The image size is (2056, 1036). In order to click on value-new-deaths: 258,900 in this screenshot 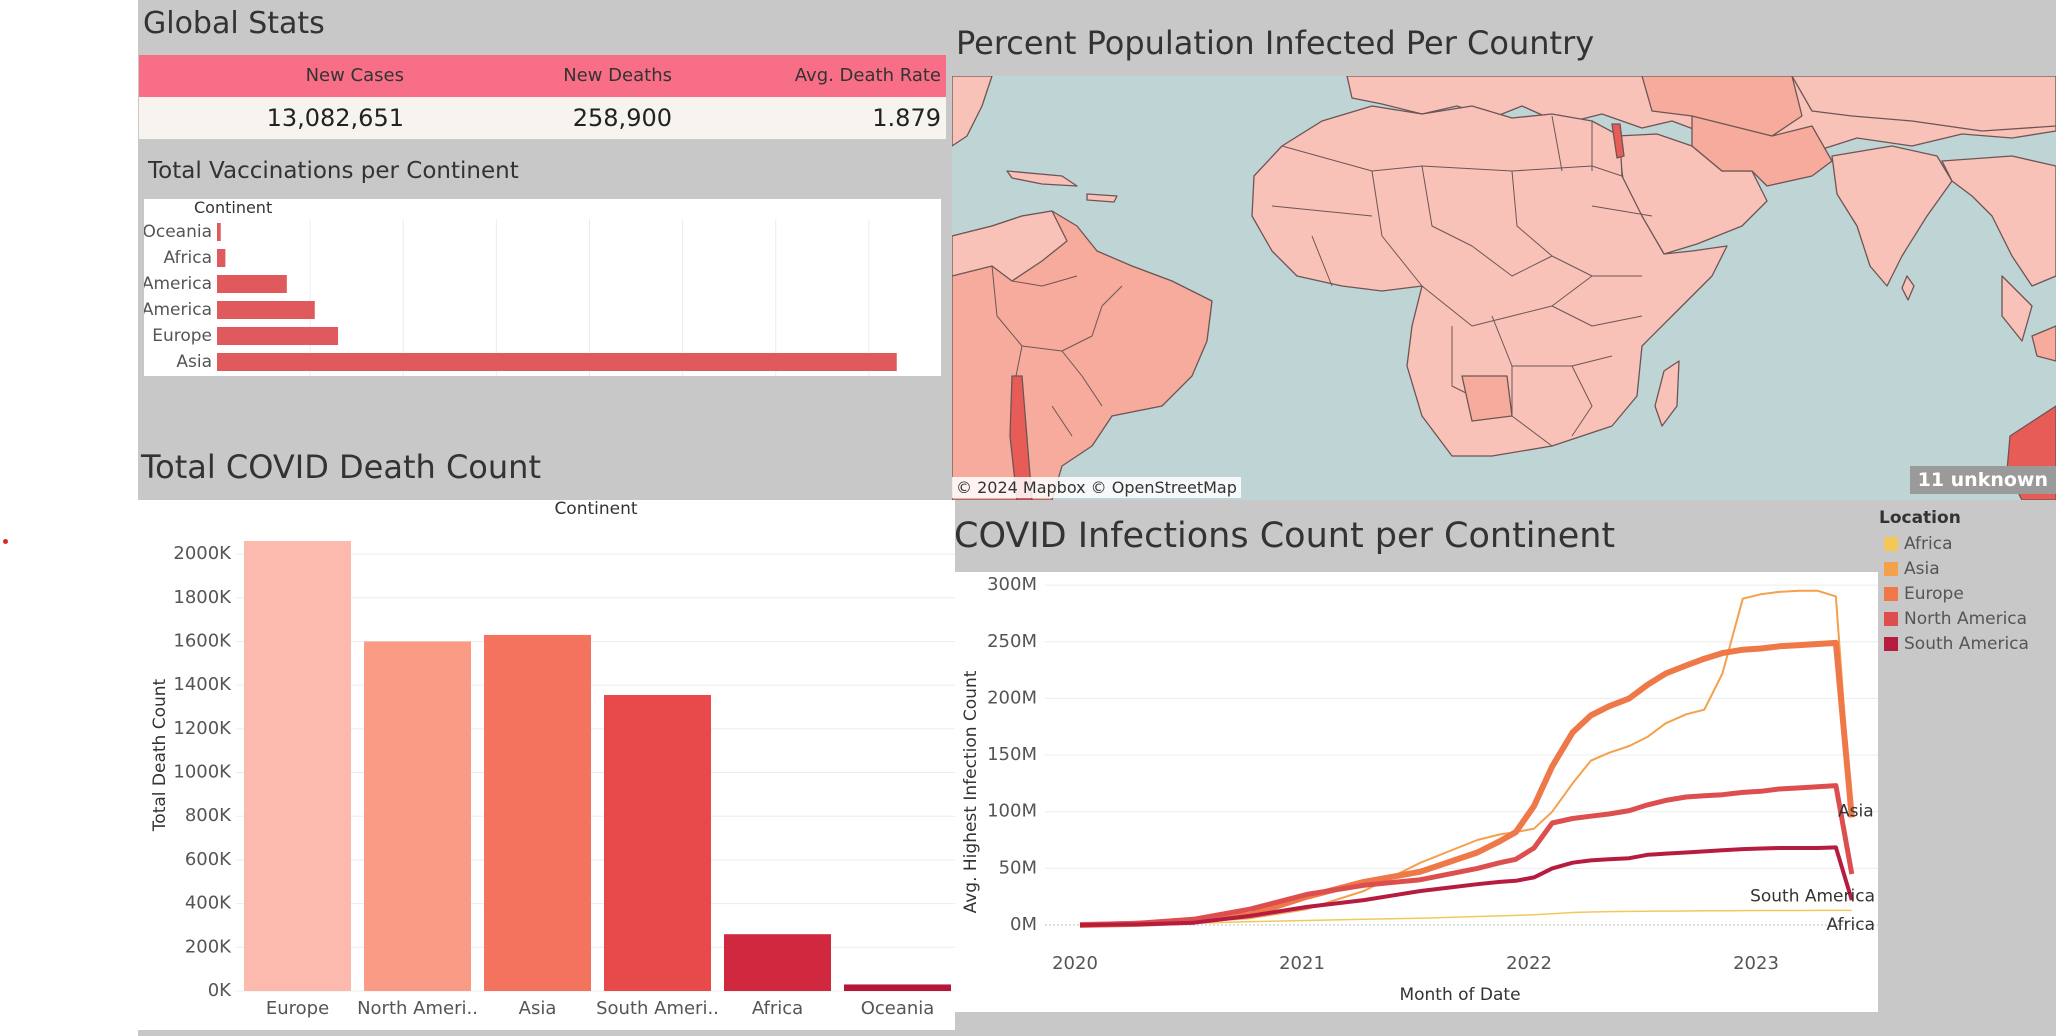, I will do `click(622, 118)`.